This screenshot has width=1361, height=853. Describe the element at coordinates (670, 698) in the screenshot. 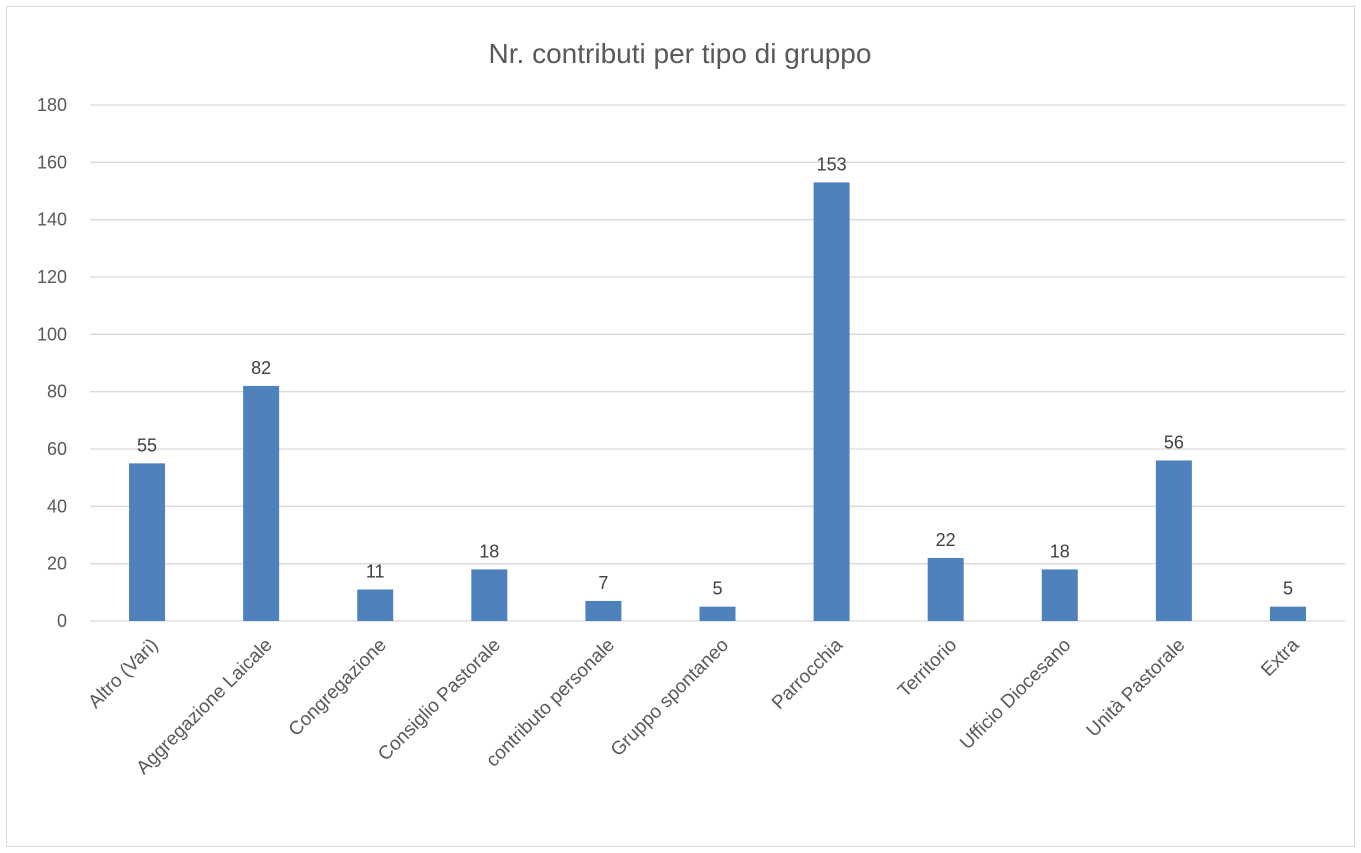

I see `x-category-label: Gruppo spontaneo` at that location.